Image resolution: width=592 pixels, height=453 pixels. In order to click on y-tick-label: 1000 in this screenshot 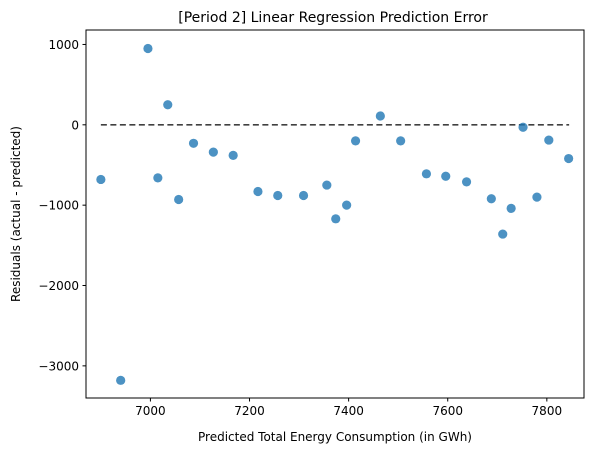, I will do `click(63, 45)`.